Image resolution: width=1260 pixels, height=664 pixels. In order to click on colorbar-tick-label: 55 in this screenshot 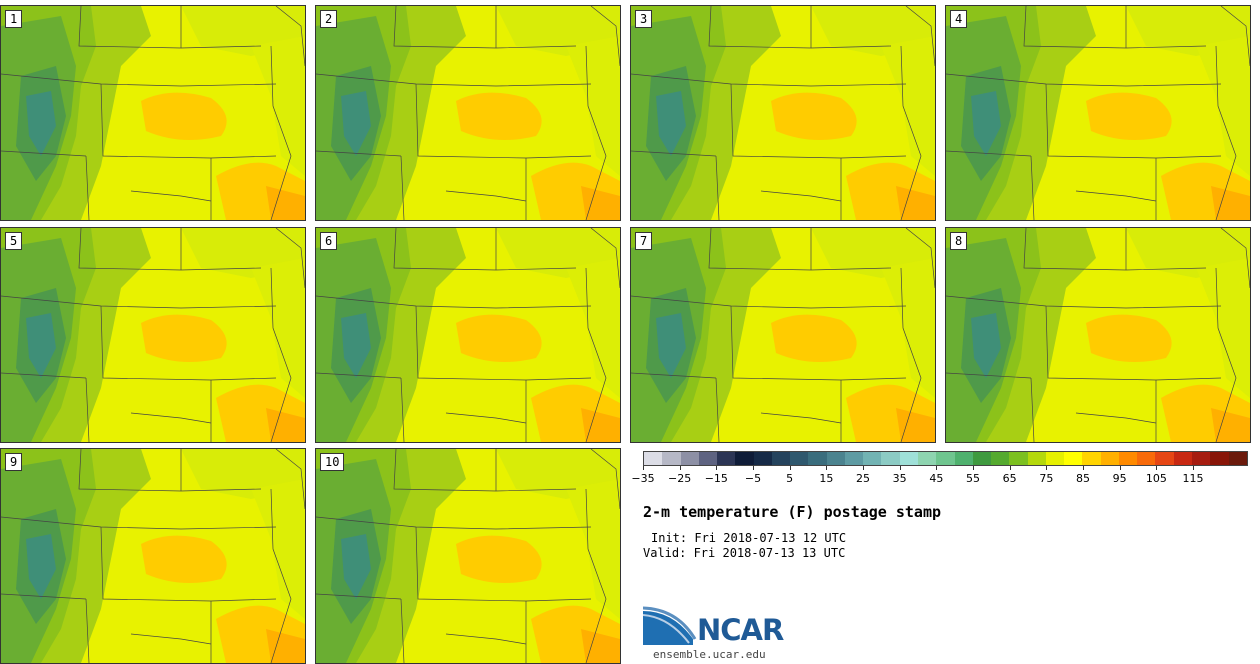, I will do `click(973, 478)`.